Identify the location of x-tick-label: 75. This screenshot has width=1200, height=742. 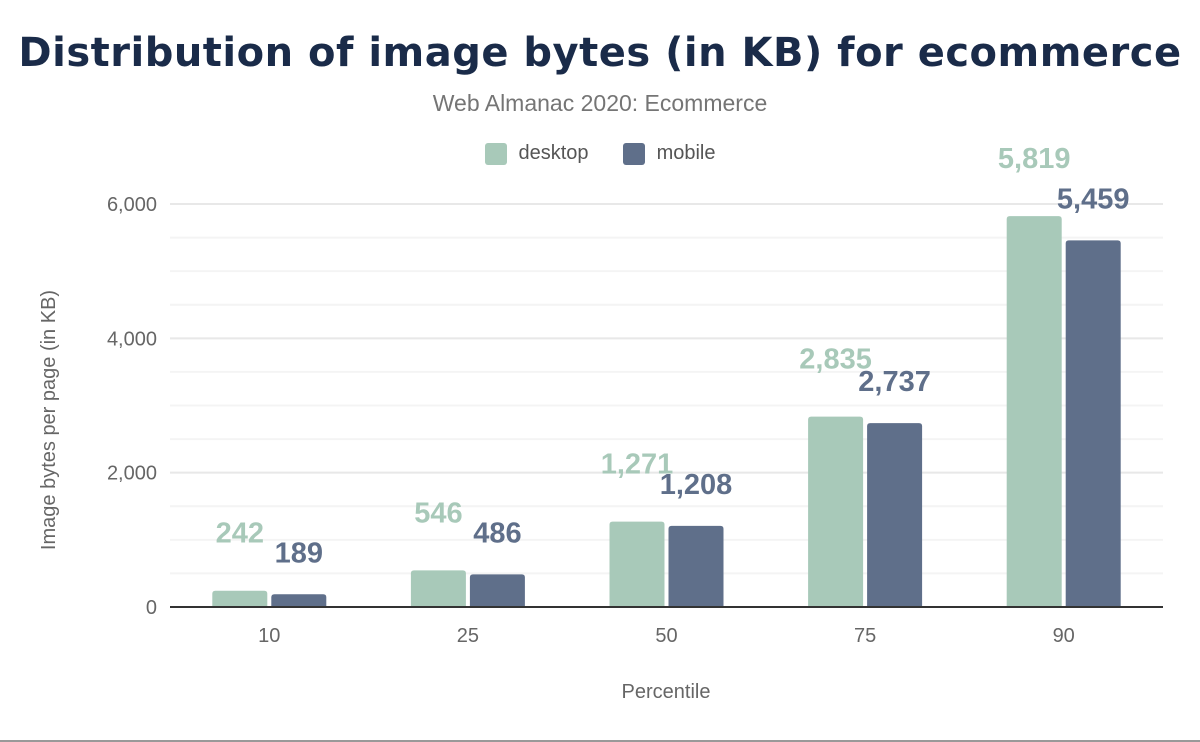
(865, 636).